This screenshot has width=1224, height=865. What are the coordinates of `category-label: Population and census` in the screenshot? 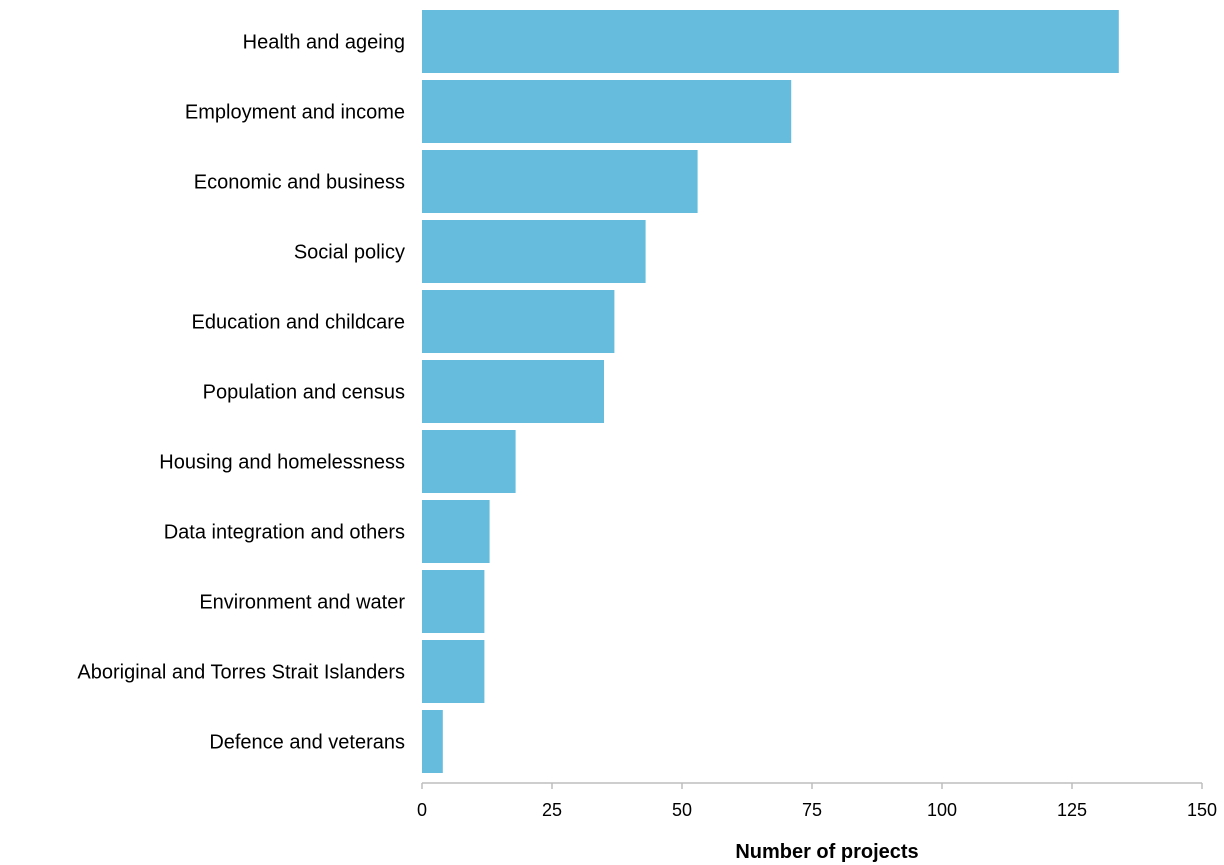 It's located at (304, 393).